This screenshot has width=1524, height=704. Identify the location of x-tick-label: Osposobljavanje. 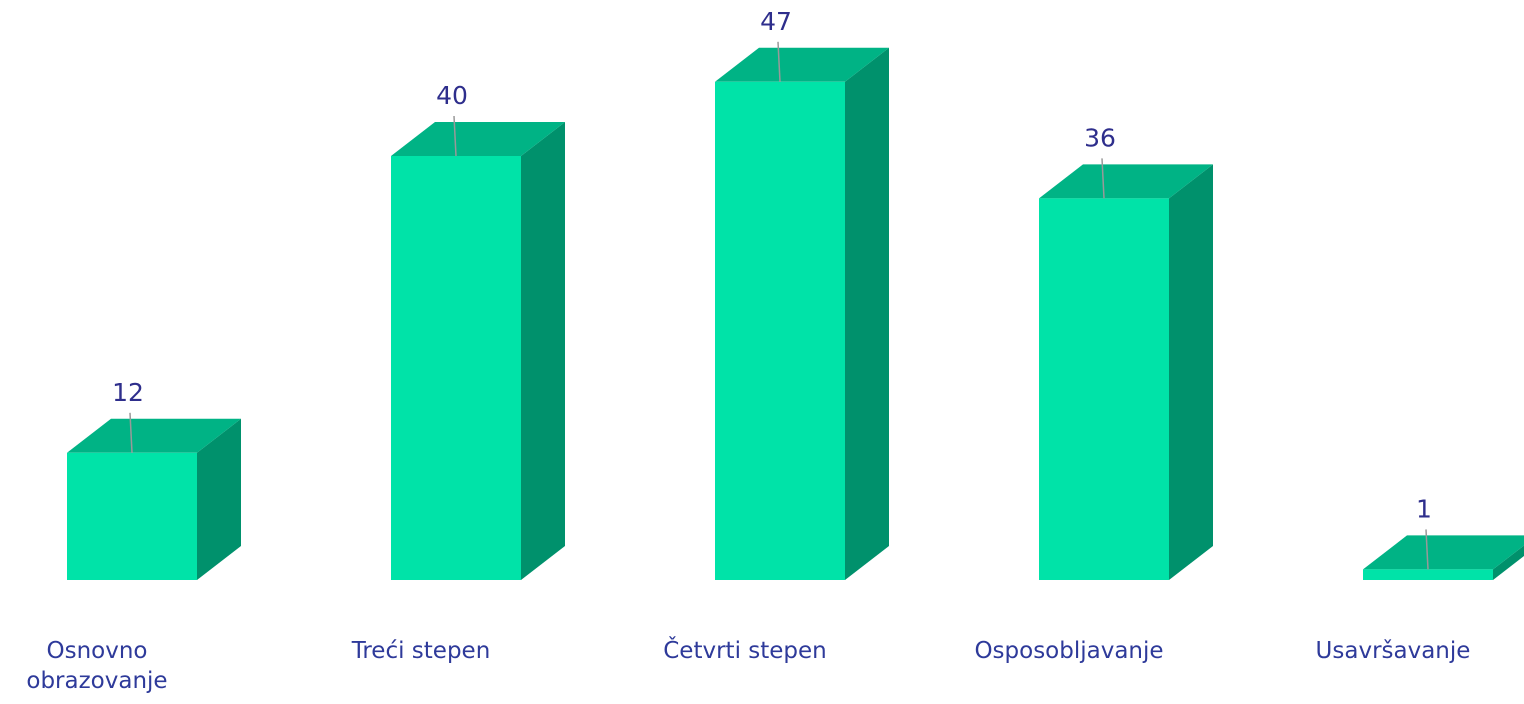
(1069, 651).